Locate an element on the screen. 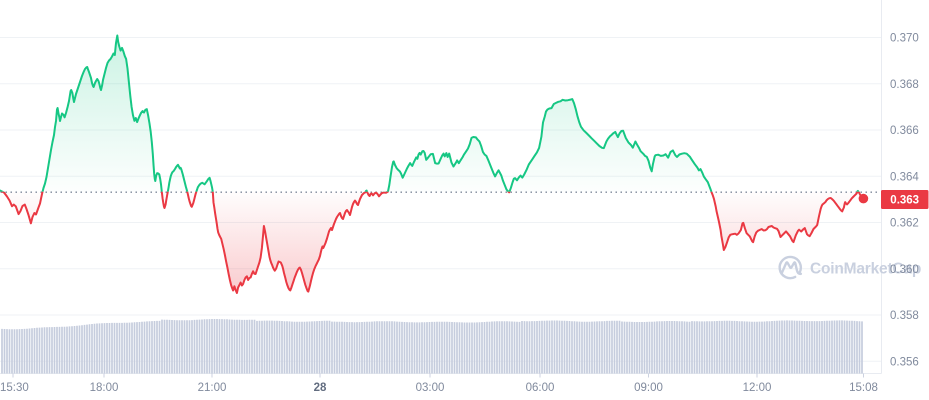  svg-text: 18:00 is located at coordinates (104, 388).